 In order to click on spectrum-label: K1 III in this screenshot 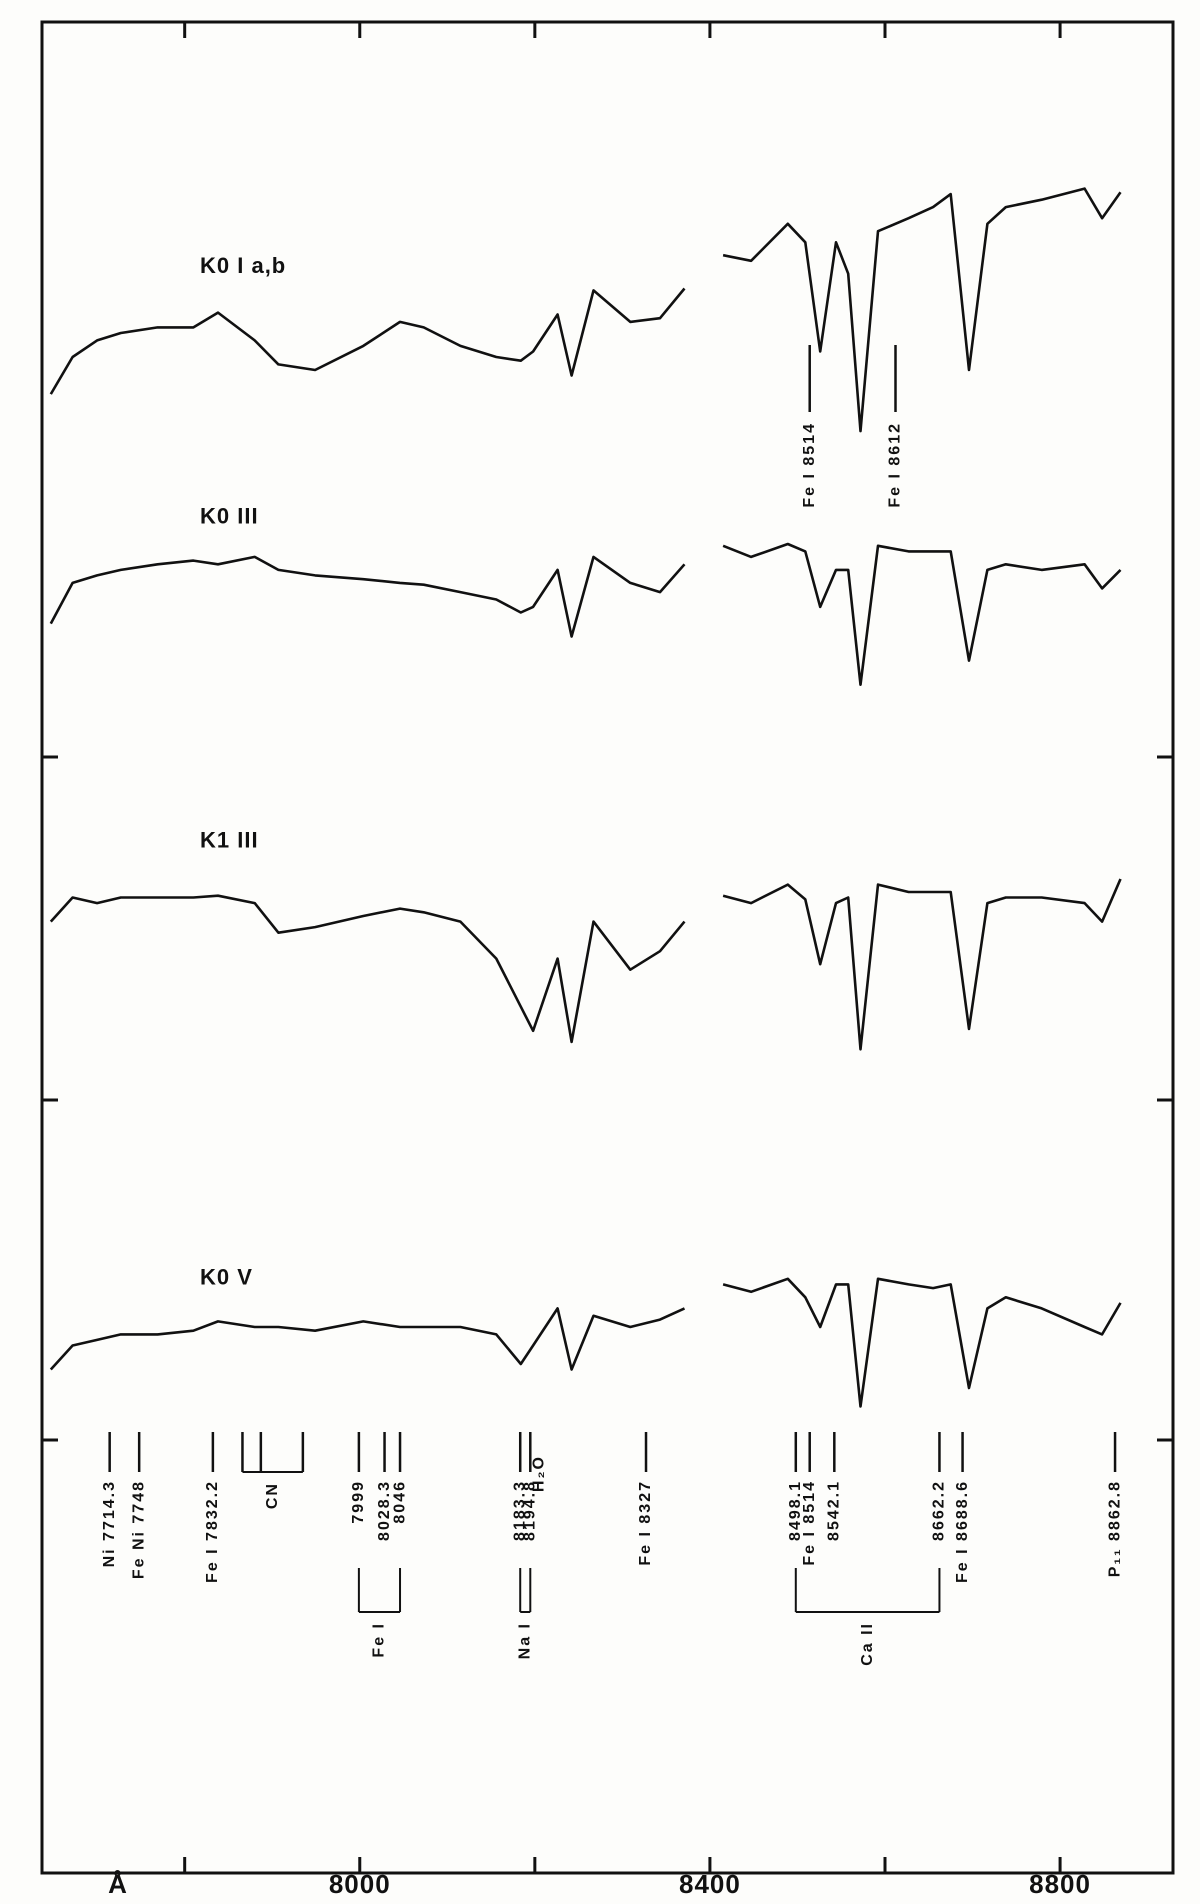, I will do `click(229, 840)`.